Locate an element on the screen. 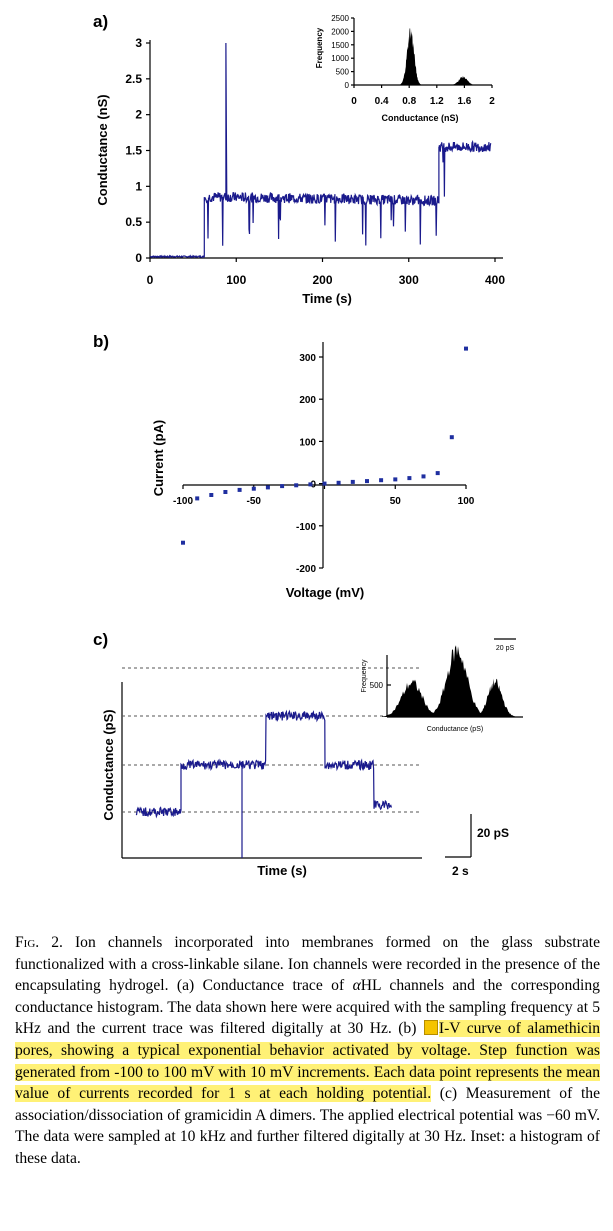 This screenshot has height=1231, width=613. scale-bar-x-label: 2 s is located at coordinates (460, 871).